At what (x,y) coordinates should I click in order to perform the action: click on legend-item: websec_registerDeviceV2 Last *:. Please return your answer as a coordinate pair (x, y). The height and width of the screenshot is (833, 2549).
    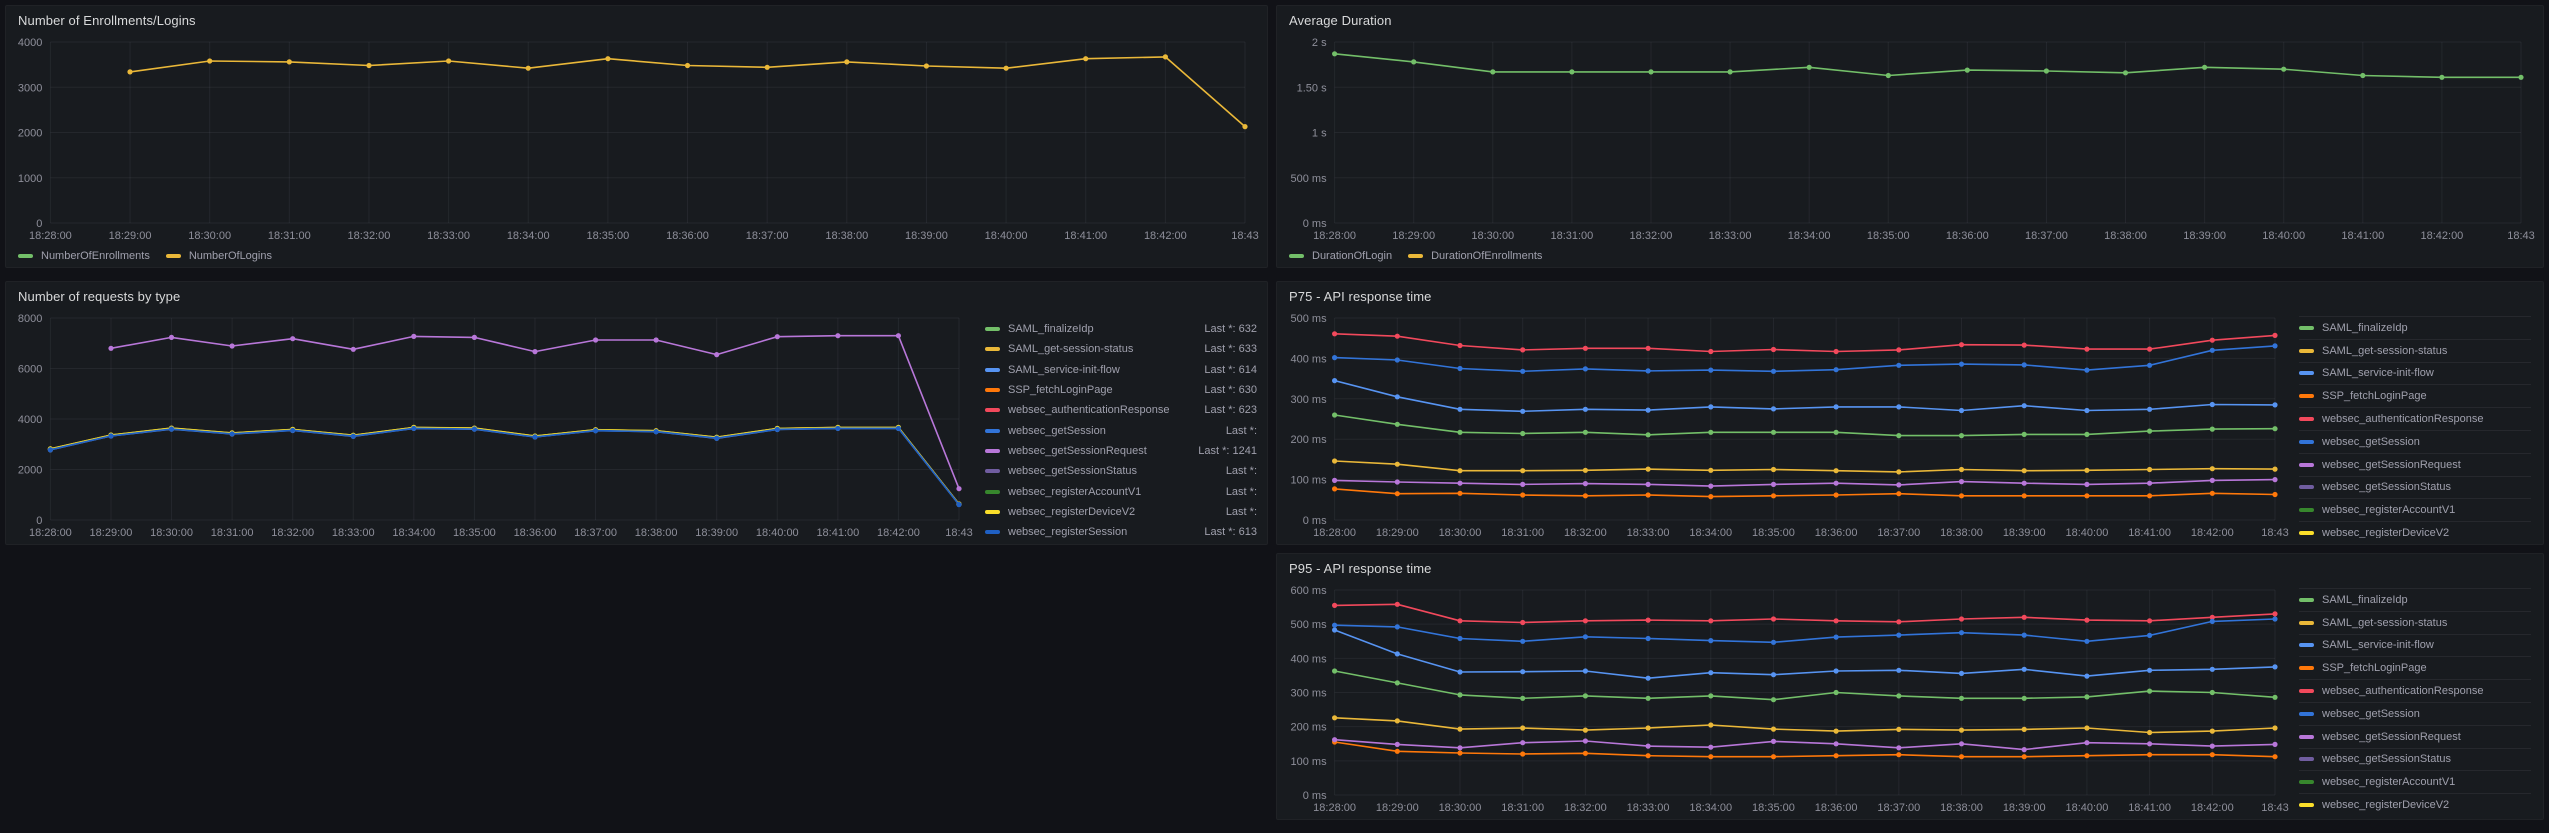
    Looking at the image, I should click on (1121, 512).